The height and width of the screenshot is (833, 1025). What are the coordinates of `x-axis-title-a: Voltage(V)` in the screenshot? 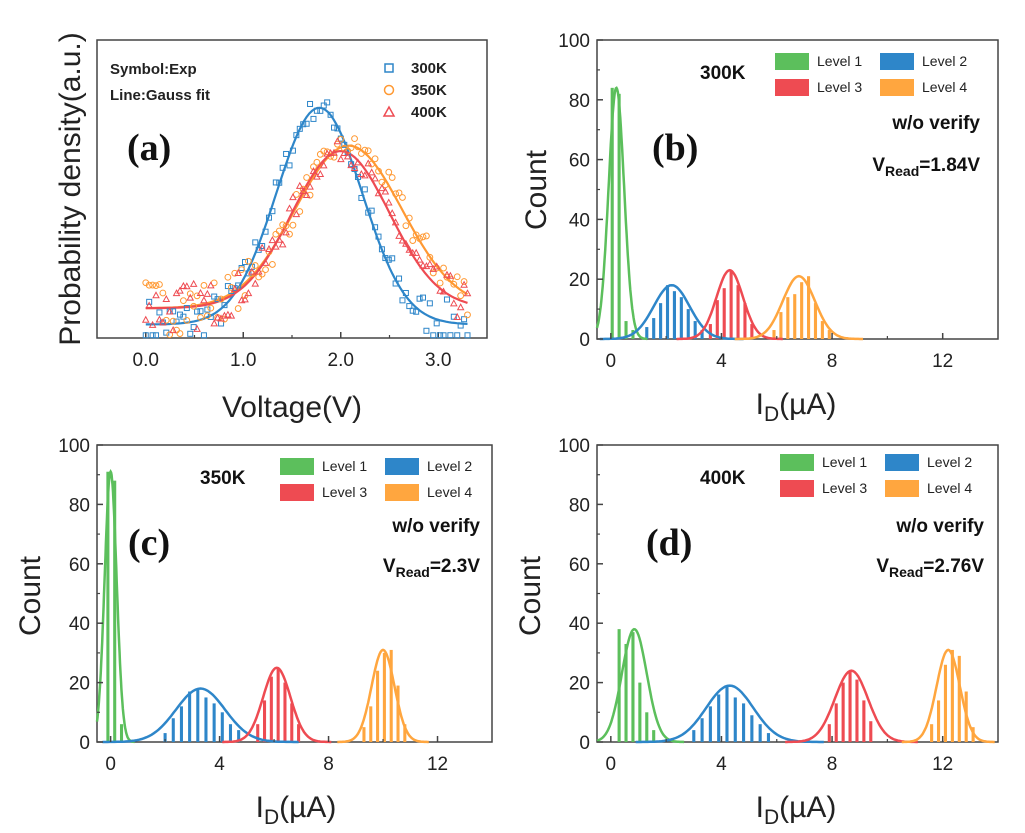 It's located at (292, 407).